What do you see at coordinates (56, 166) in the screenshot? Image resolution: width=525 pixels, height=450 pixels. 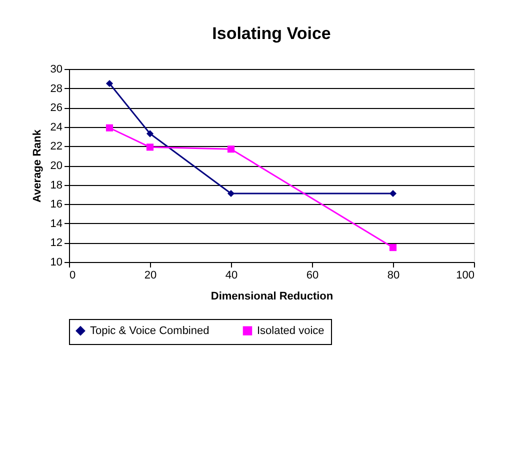 I see `y-tick-label: 20` at bounding box center [56, 166].